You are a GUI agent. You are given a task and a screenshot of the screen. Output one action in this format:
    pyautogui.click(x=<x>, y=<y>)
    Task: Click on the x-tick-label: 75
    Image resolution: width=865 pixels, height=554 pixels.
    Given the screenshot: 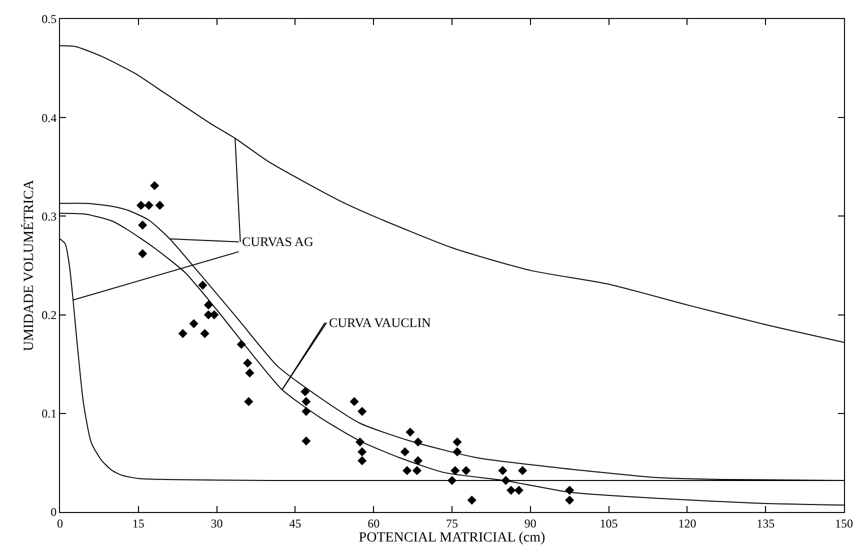 What is the action you would take?
    pyautogui.click(x=452, y=523)
    